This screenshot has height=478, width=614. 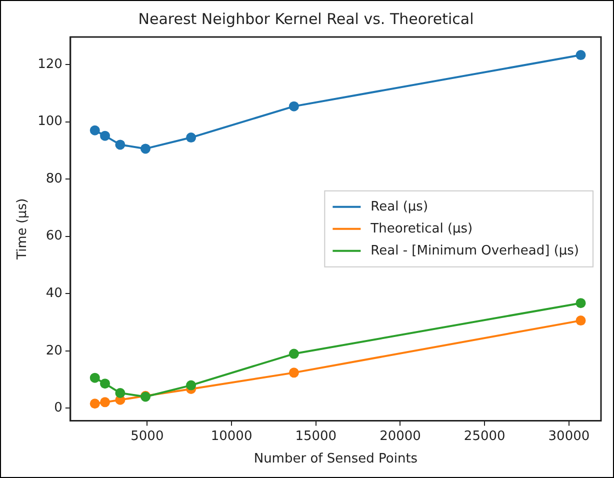 I want to click on x-tick-label: 25000, so click(x=485, y=436).